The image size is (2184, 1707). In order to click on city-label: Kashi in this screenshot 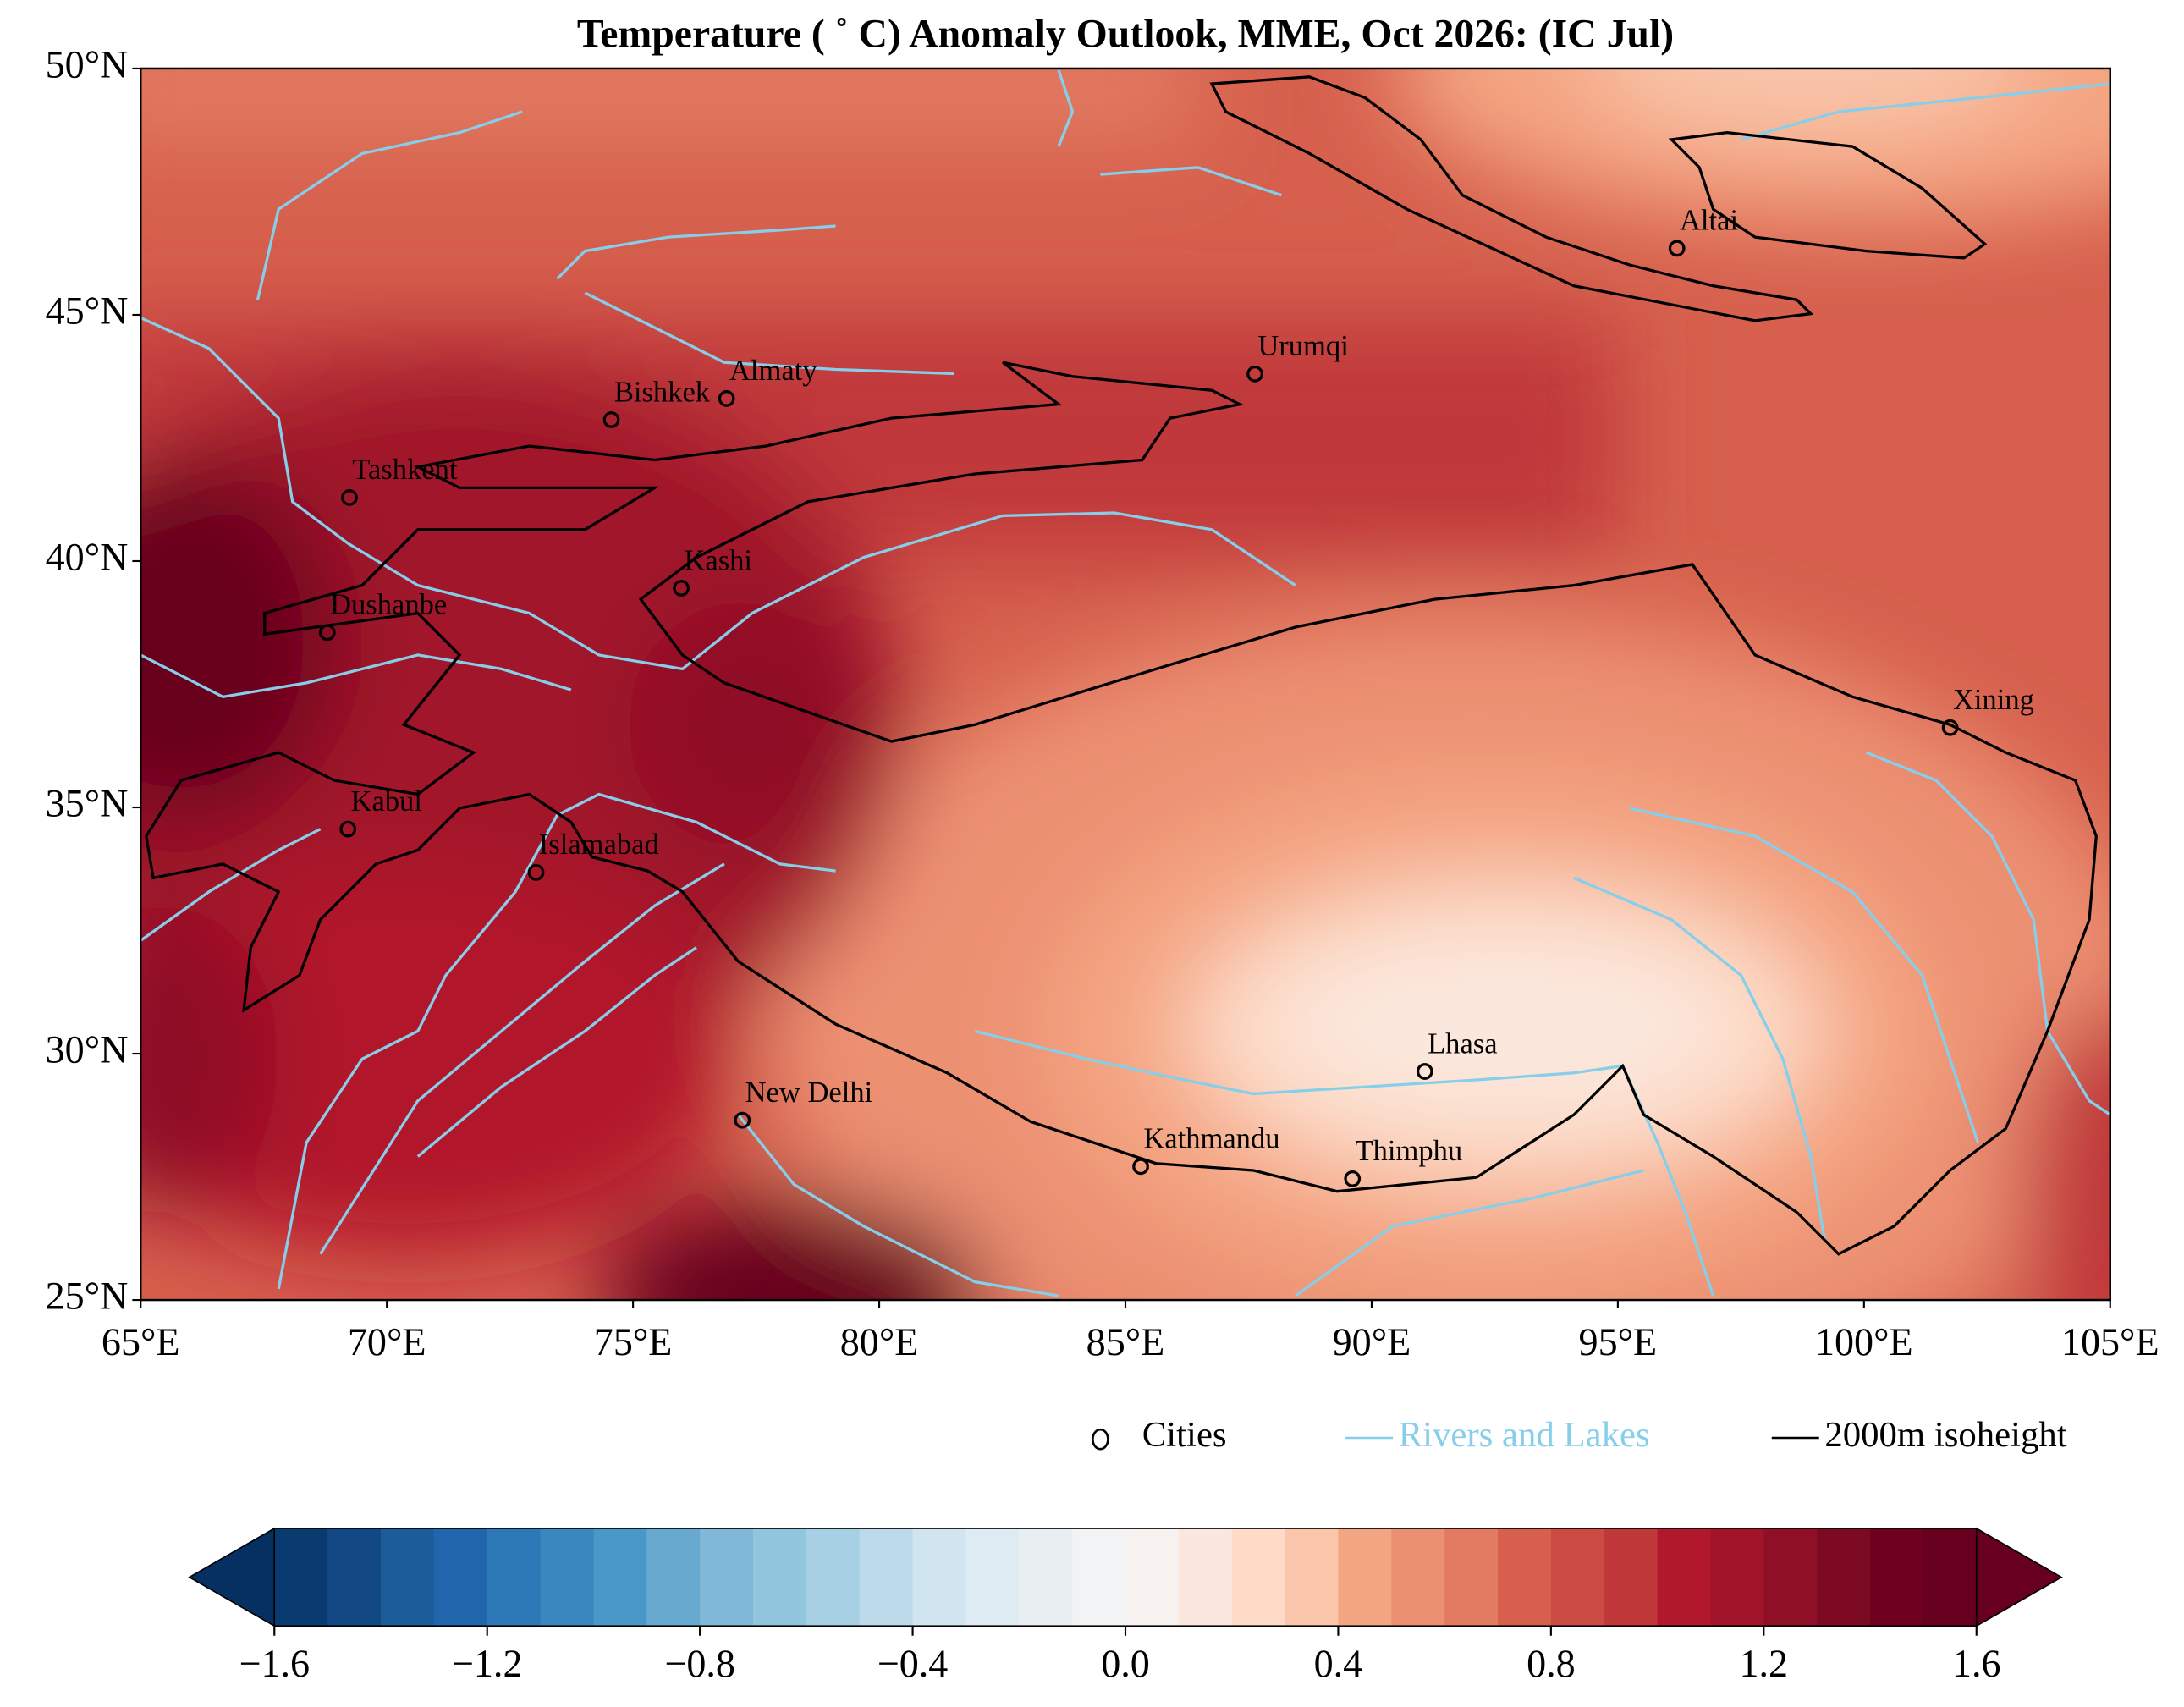, I will do `click(718, 560)`.